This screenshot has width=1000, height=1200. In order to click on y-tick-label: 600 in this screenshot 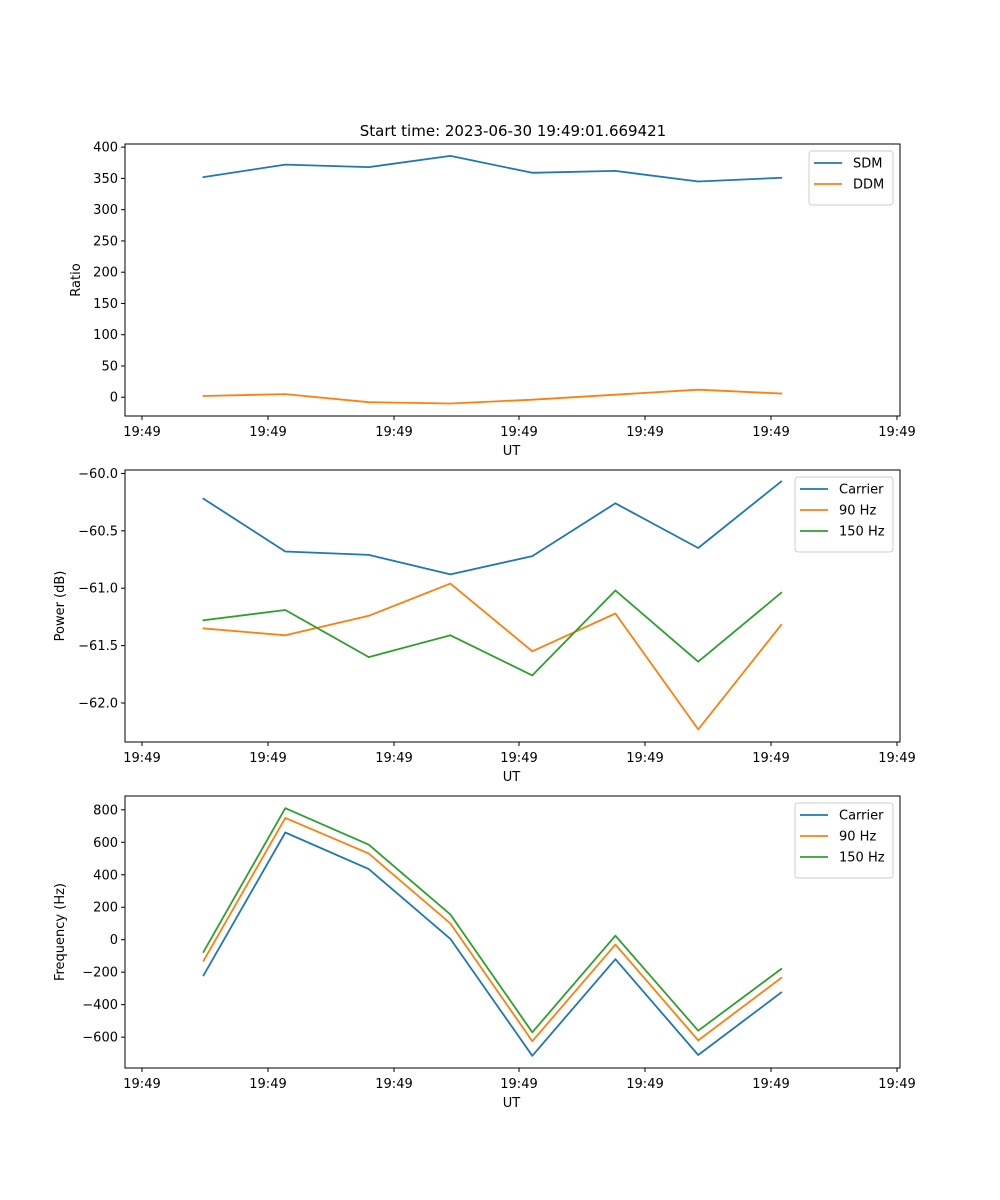, I will do `click(105, 843)`.